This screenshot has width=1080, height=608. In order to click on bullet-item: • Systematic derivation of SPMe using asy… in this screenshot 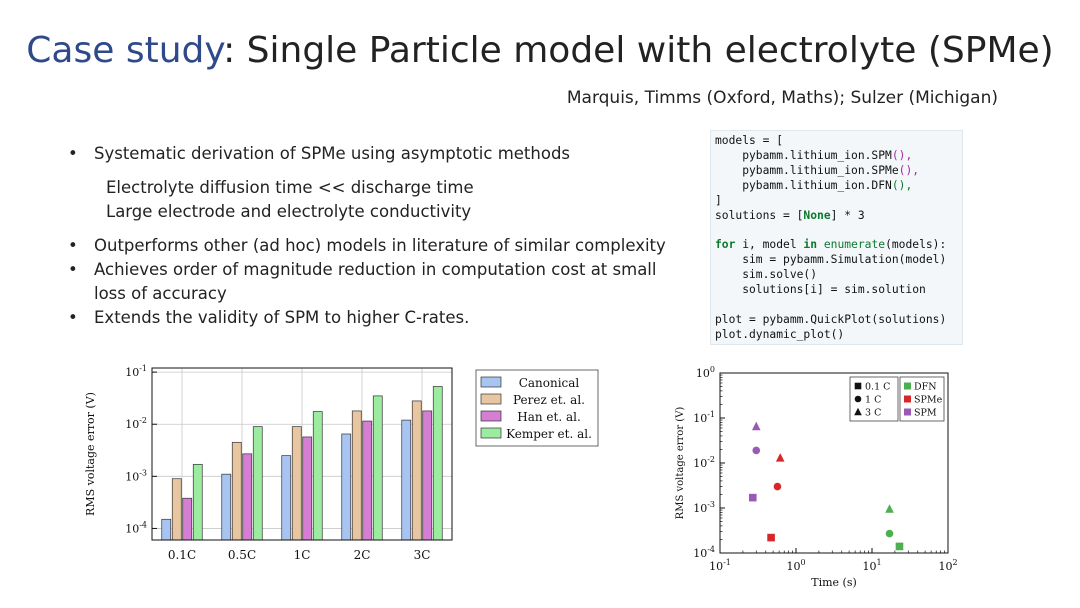, I will do `click(378, 154)`.